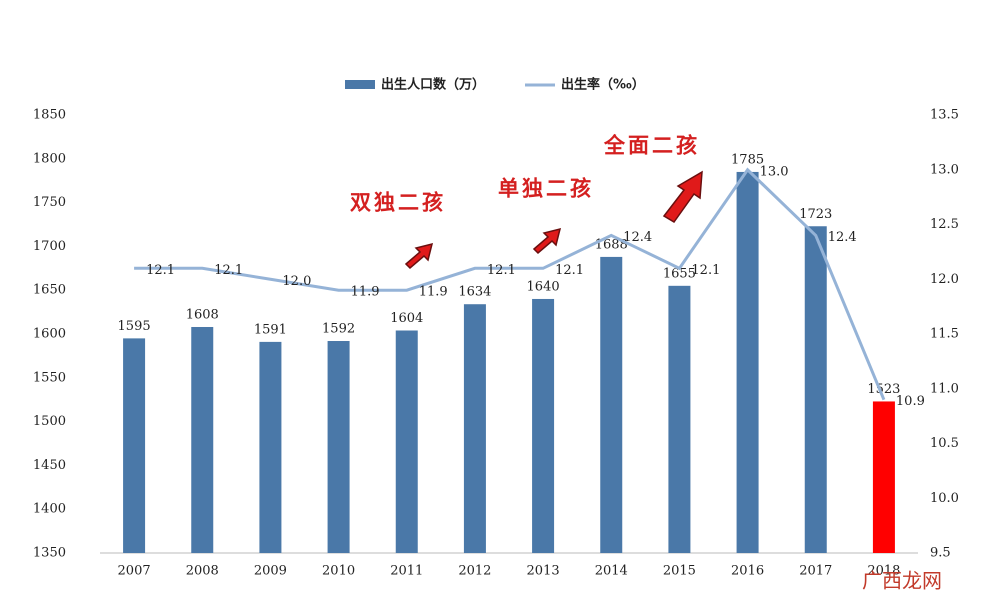 The width and height of the screenshot is (988, 614). I want to click on y-tick-label: 1800, so click(49, 158).